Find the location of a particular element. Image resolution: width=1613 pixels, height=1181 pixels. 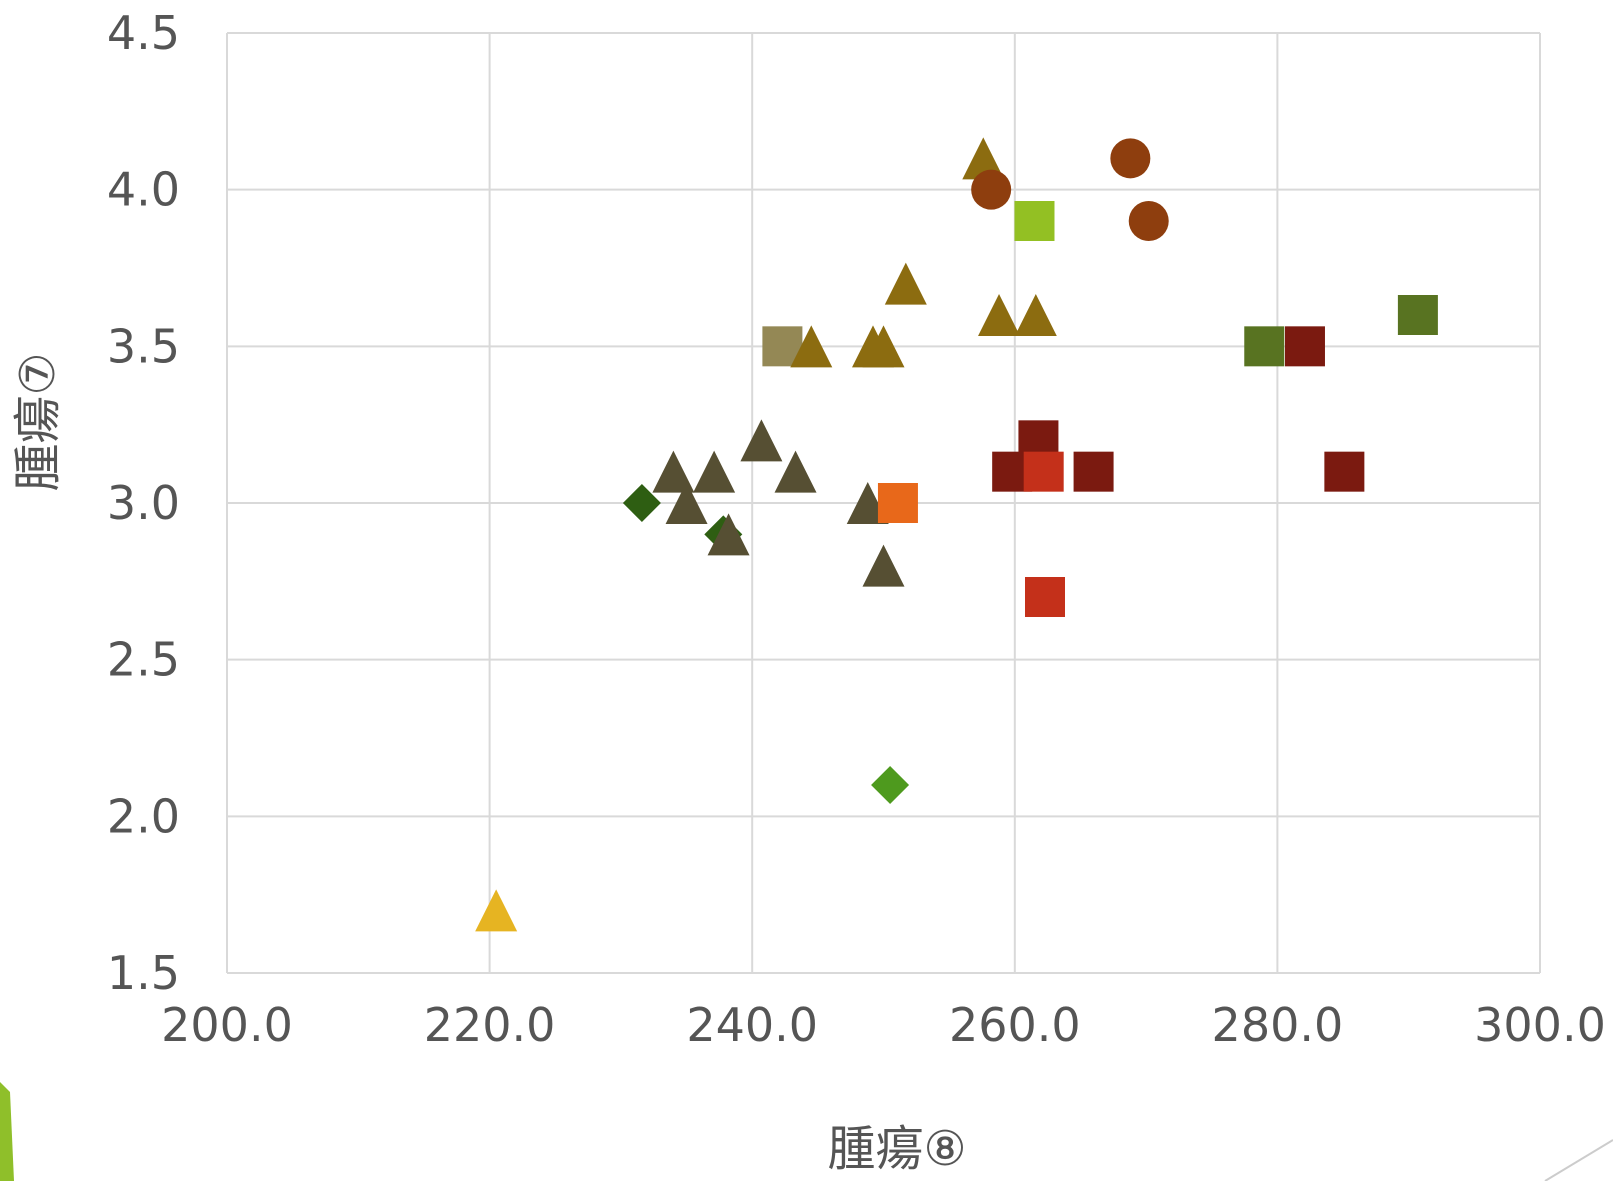

x-tick-label: 280.0 is located at coordinates (1278, 1025).